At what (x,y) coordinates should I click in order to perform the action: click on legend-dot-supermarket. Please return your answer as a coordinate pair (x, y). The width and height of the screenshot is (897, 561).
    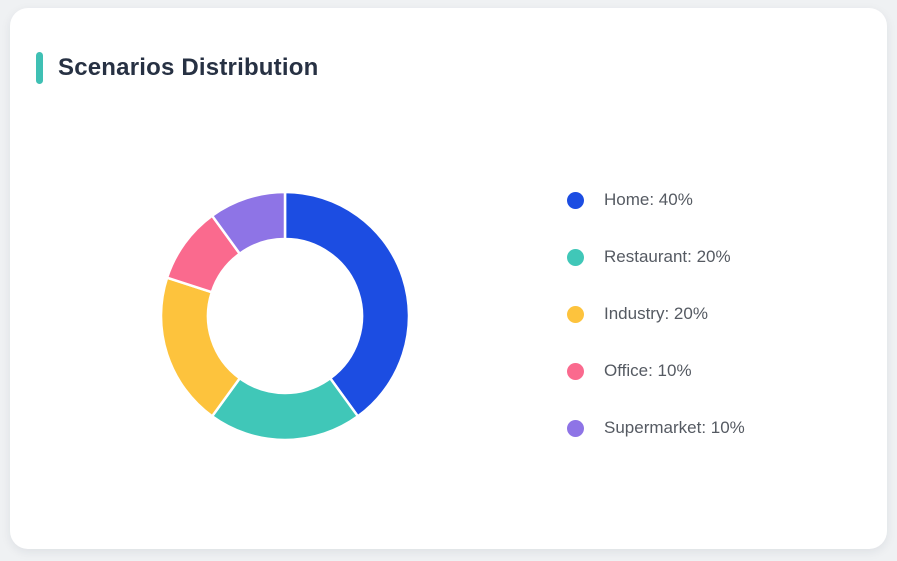
    Looking at the image, I should click on (575, 428).